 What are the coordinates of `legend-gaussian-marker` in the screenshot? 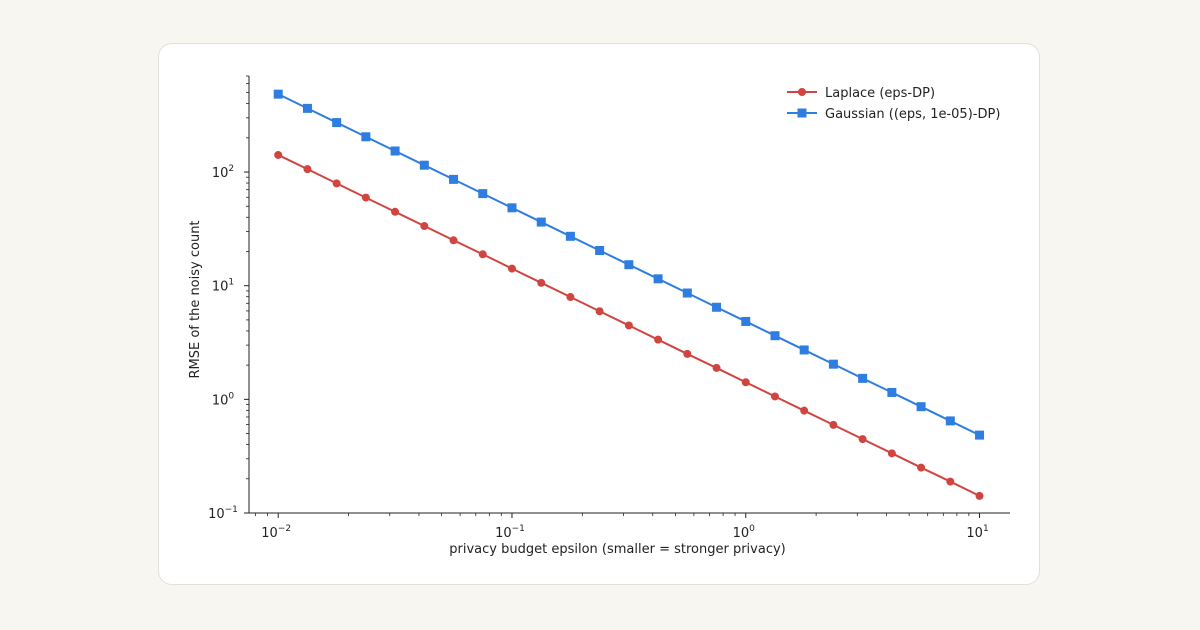 It's located at (802, 113).